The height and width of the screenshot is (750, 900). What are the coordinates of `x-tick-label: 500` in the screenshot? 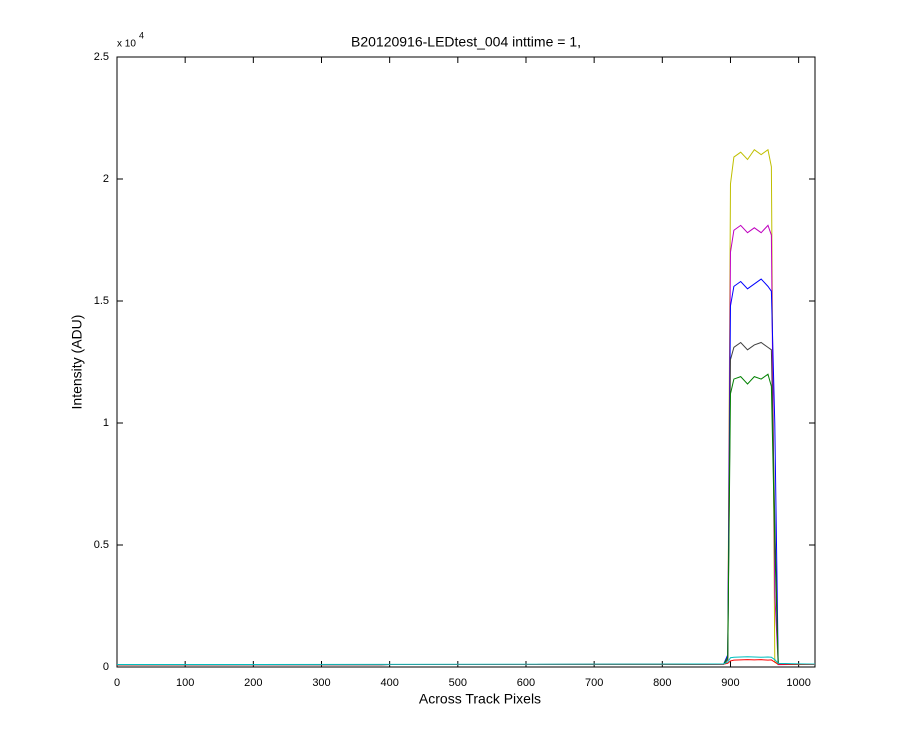 It's located at (458, 683).